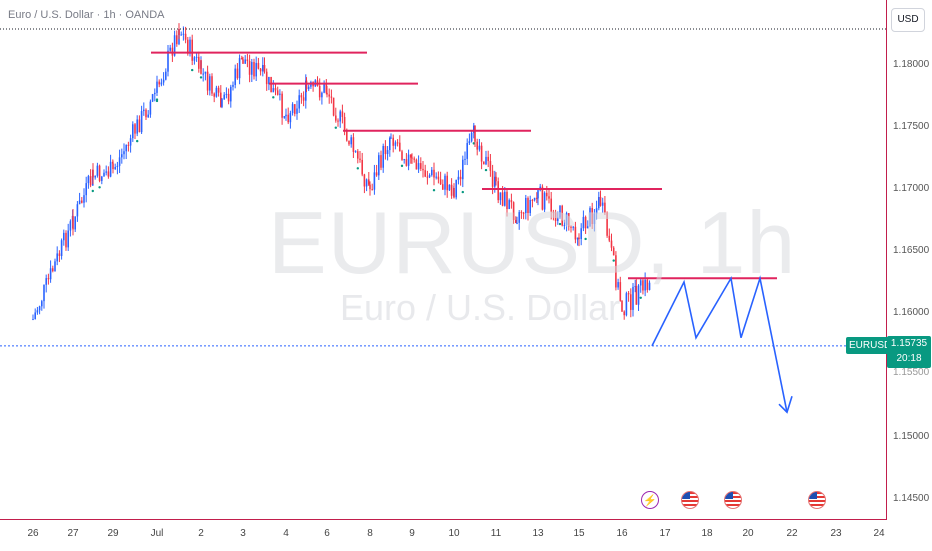  Describe the element at coordinates (722, 344) in the screenshot. I see `projection-path` at that location.